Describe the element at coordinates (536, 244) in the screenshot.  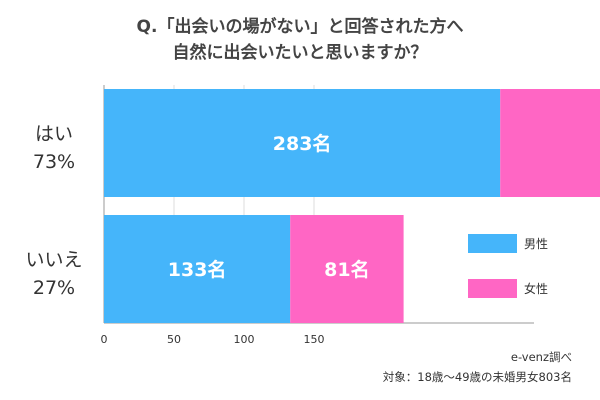
I see `legend-label: 男性` at that location.